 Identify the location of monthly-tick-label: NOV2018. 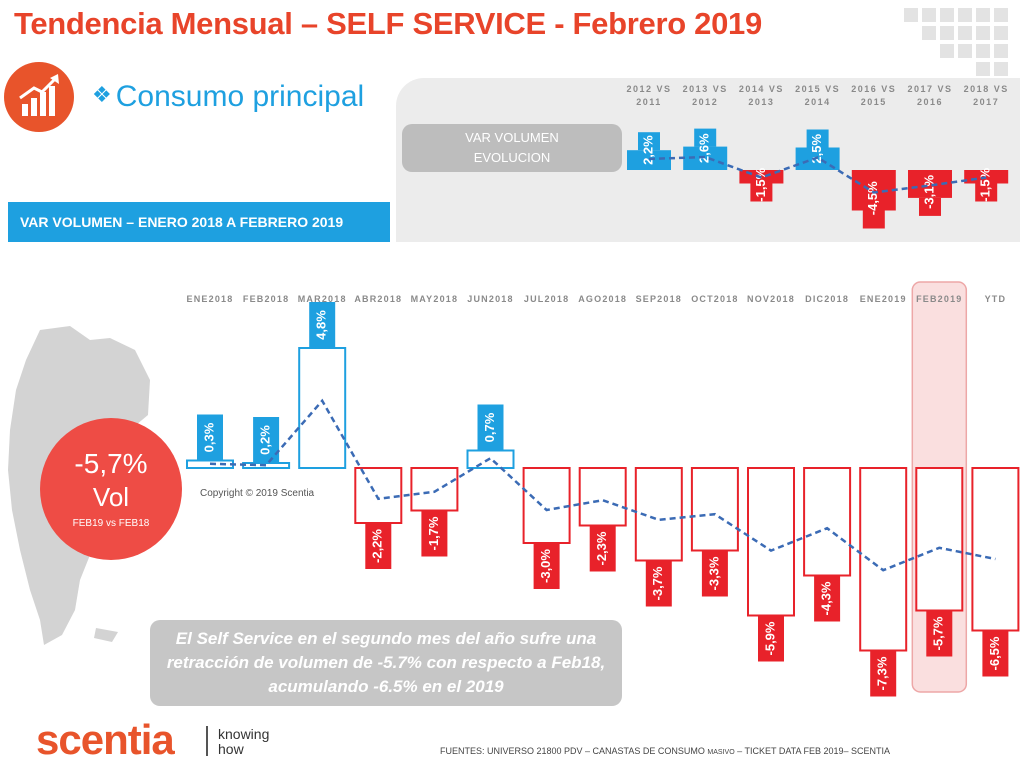
(771, 299).